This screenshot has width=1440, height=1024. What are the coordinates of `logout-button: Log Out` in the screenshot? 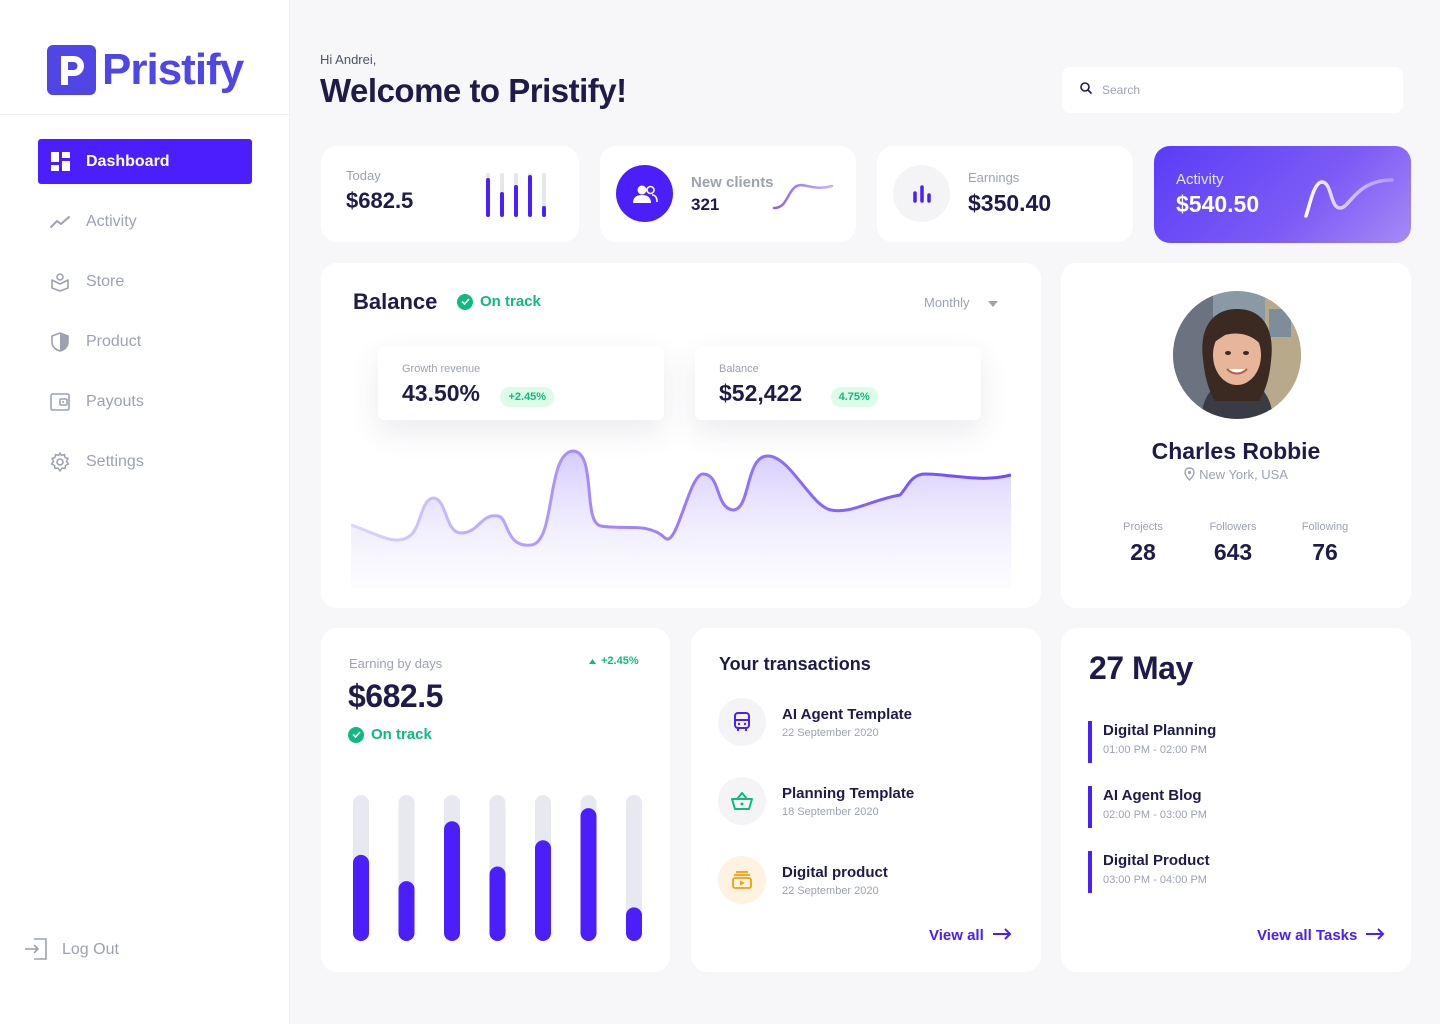 It's located at (71, 950).